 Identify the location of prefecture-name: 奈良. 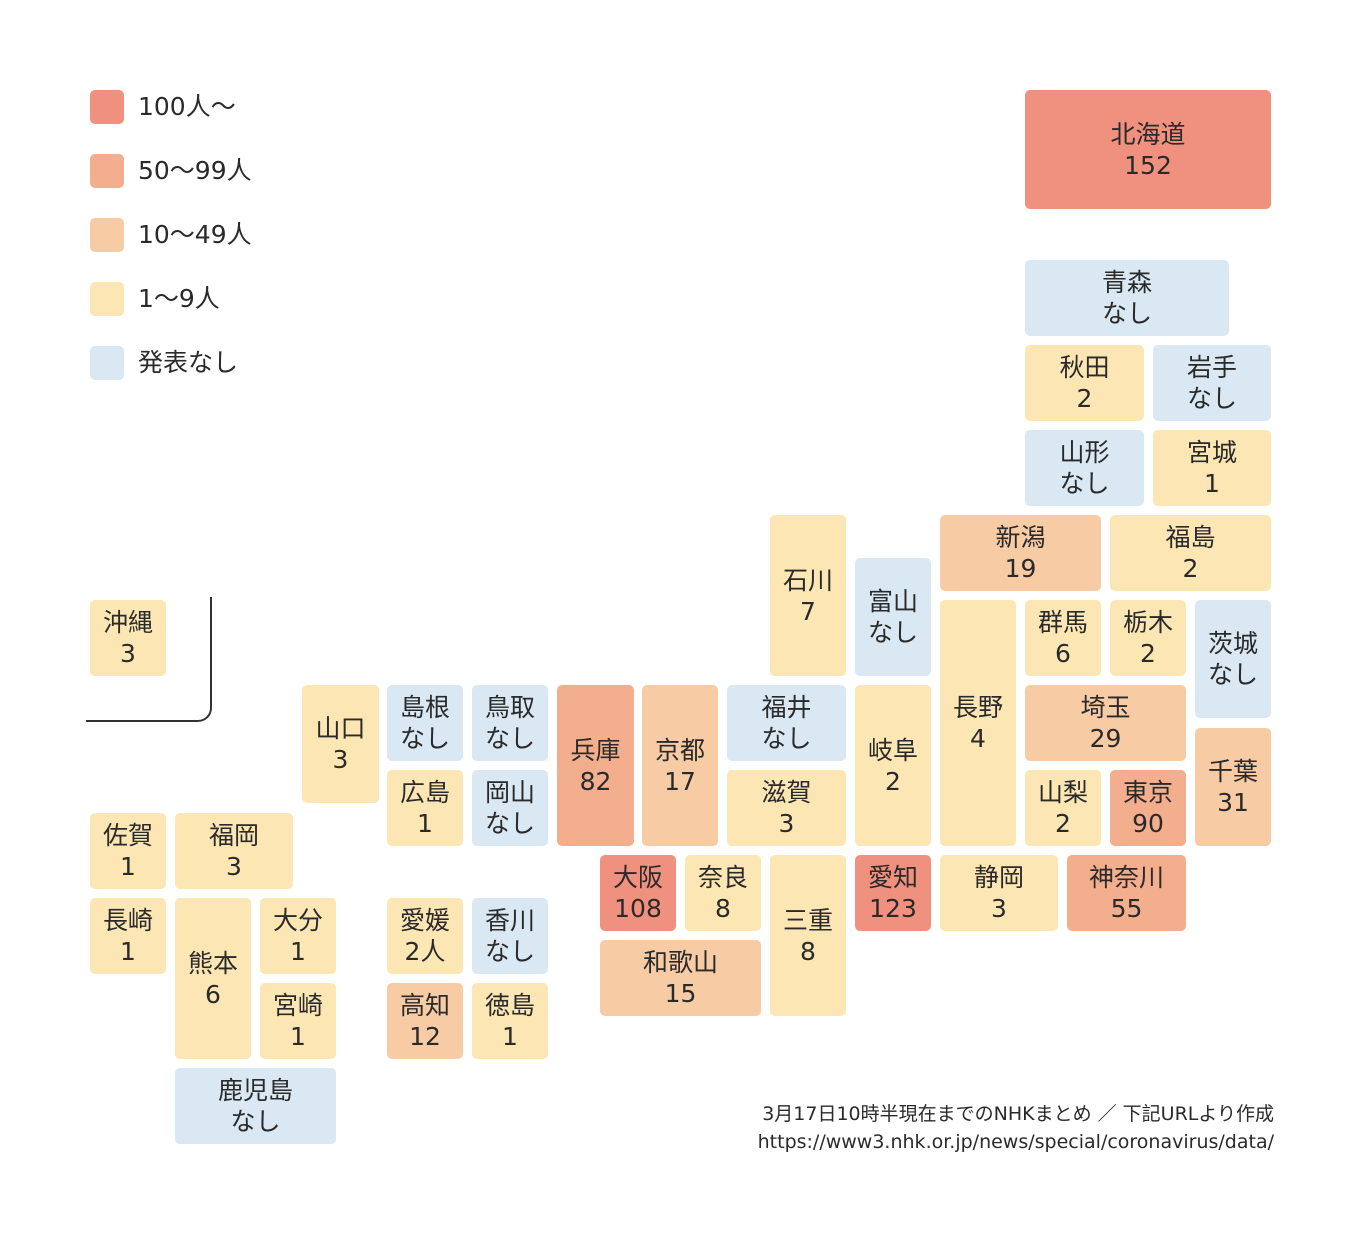
(722, 877).